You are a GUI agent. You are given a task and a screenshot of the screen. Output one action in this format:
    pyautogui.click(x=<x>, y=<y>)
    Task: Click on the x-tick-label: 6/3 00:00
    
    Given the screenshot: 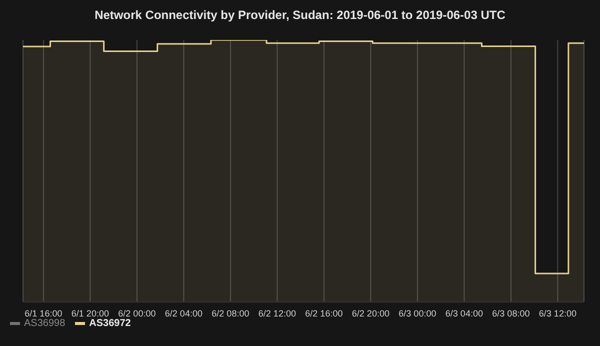 What is the action you would take?
    pyautogui.click(x=417, y=313)
    